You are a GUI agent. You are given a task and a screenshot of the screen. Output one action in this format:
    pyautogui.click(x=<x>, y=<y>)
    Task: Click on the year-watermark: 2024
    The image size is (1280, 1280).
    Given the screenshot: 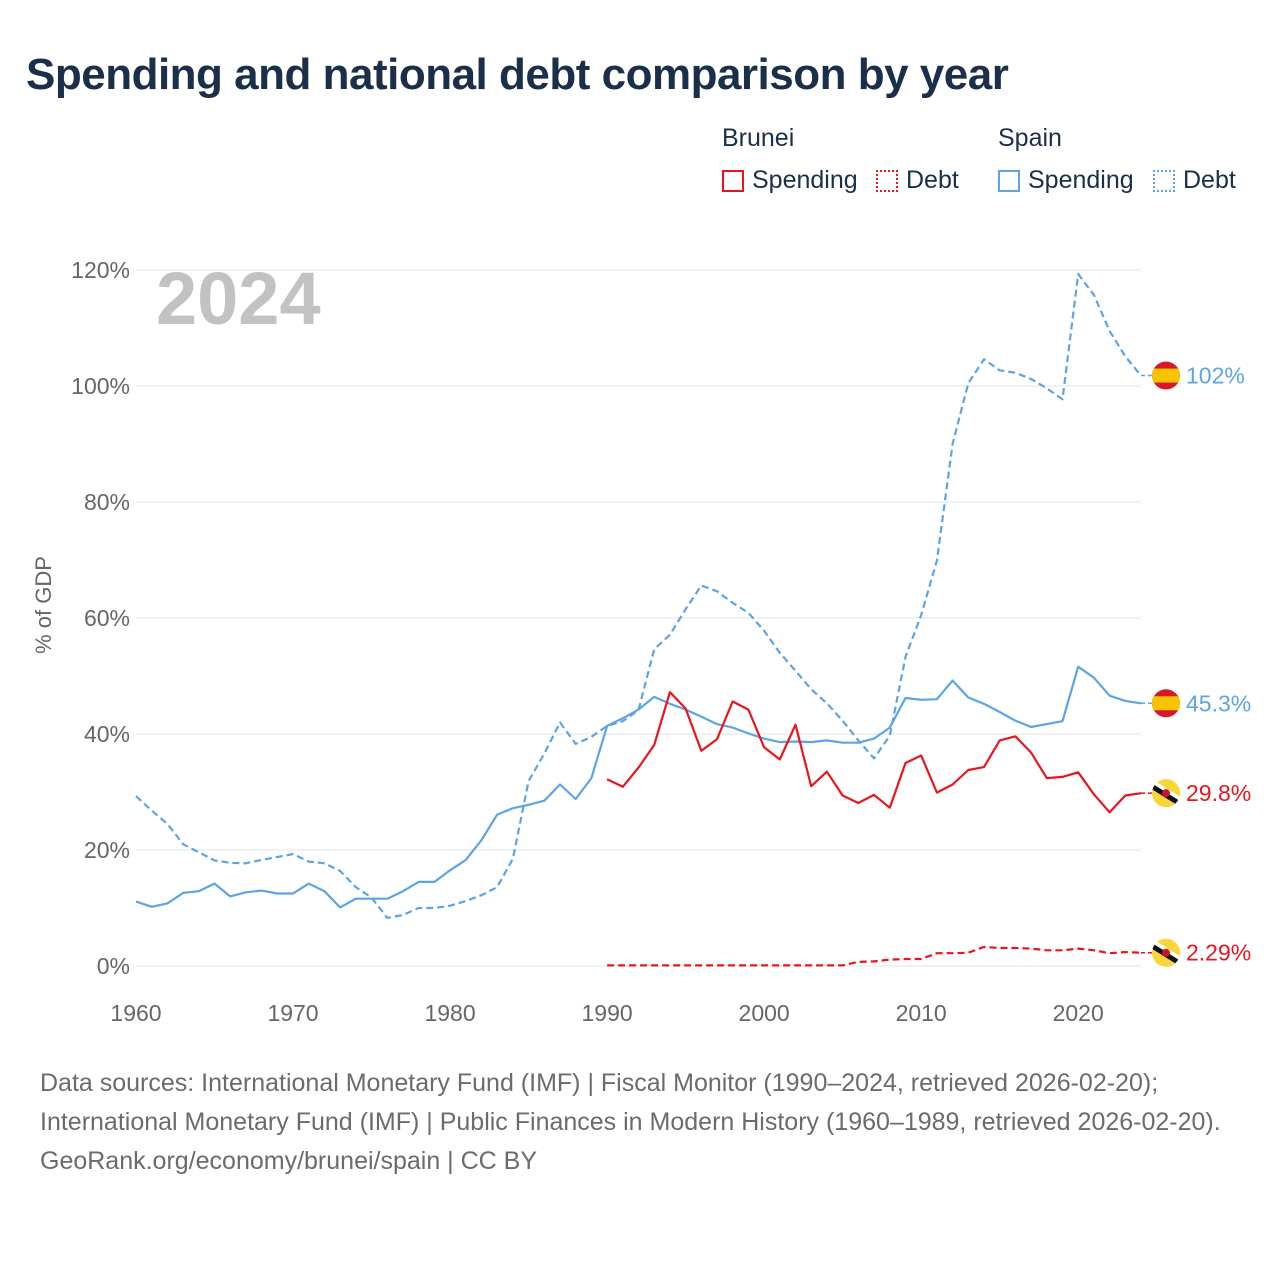 What is the action you would take?
    pyautogui.click(x=238, y=298)
    